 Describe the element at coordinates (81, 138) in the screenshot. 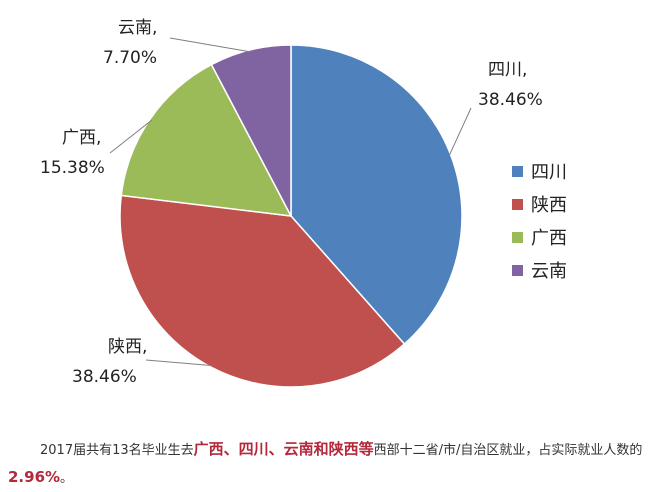

I see `label-guangxi-name: 广西,` at that location.